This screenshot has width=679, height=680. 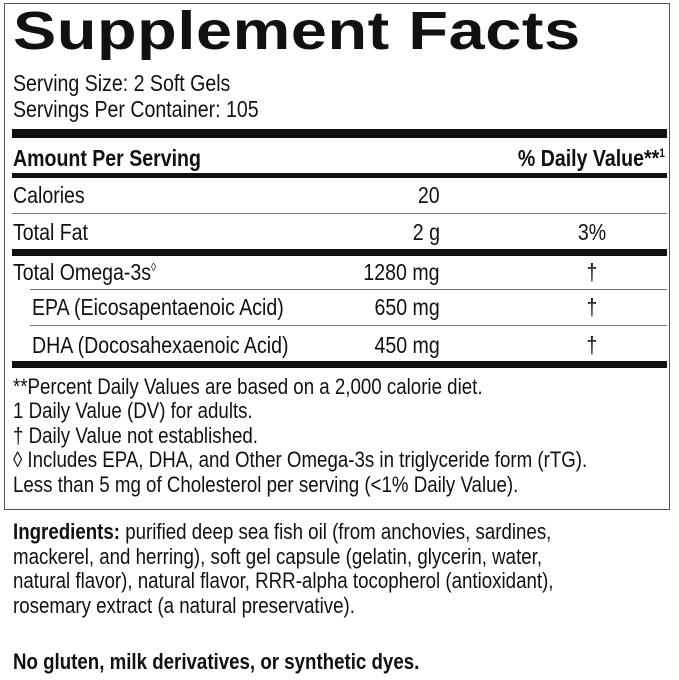 What do you see at coordinates (135, 435) in the screenshot?
I see `footnote: † Daily Value not established.` at bounding box center [135, 435].